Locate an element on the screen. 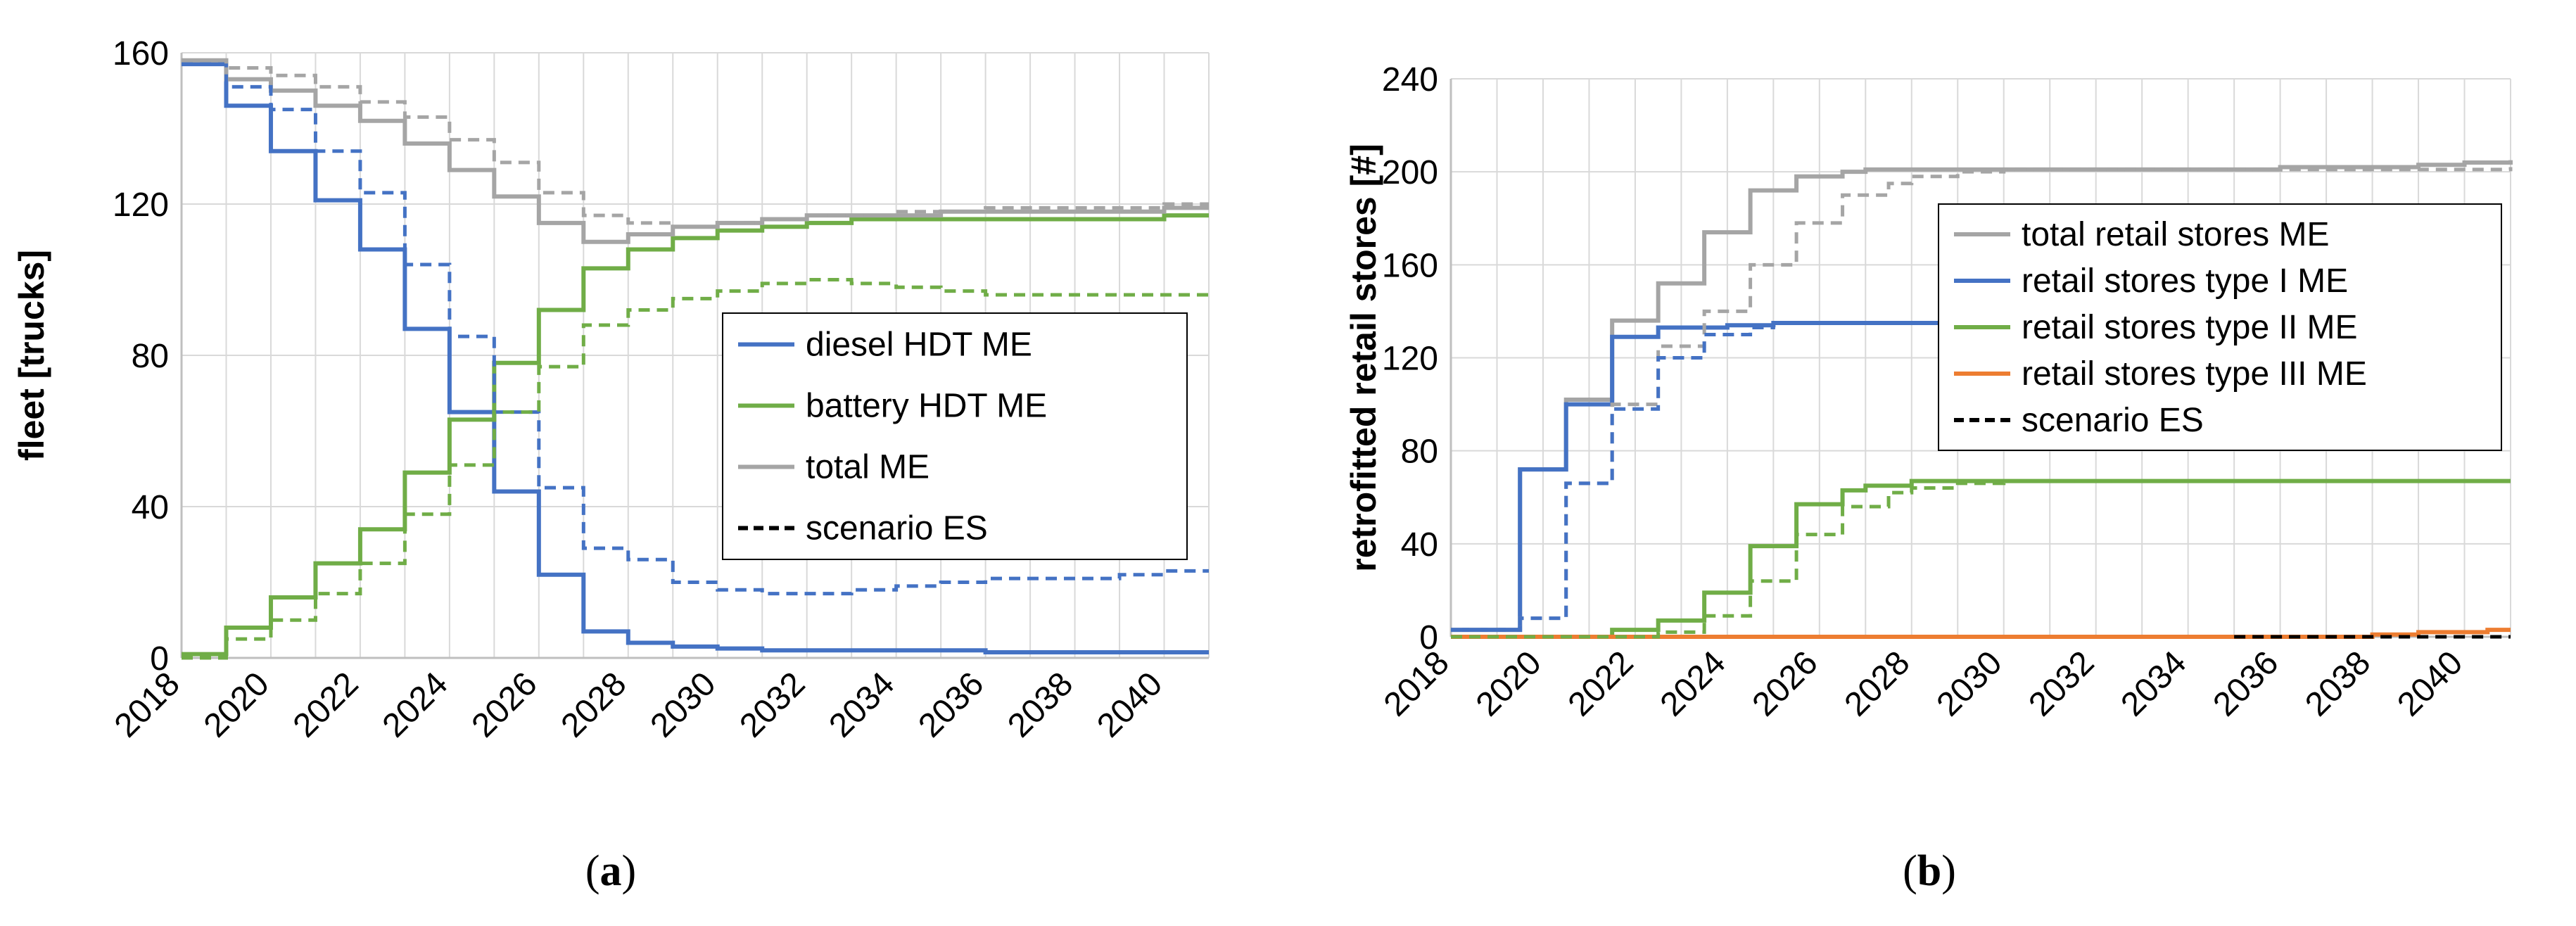 The image size is (2576, 926). series-line-total_me is located at coordinates (695, 151).